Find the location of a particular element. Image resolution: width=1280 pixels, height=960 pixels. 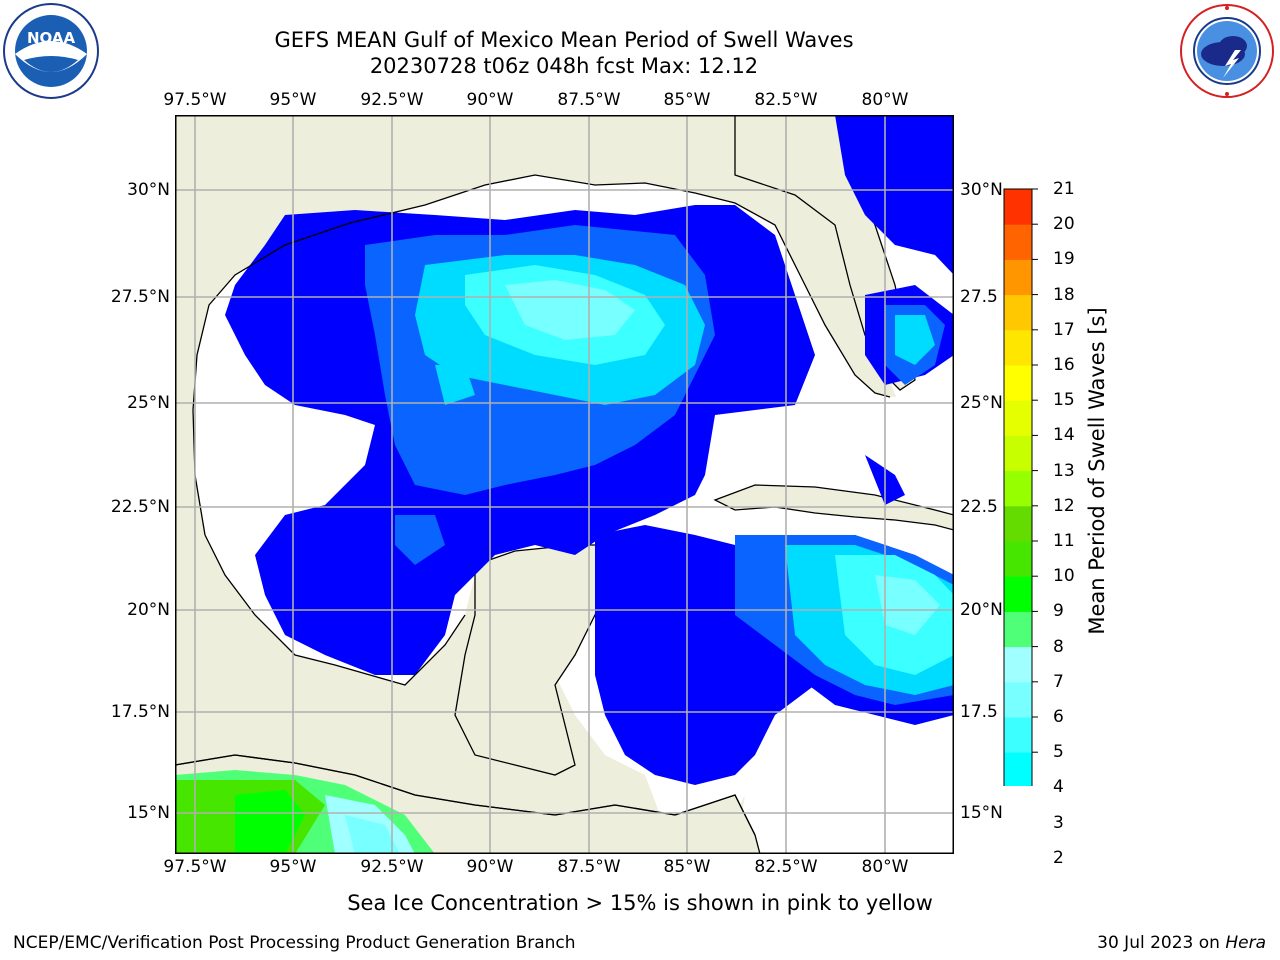

footer-date: 30 Jul 2023 on Hera is located at coordinates (1181, 943).